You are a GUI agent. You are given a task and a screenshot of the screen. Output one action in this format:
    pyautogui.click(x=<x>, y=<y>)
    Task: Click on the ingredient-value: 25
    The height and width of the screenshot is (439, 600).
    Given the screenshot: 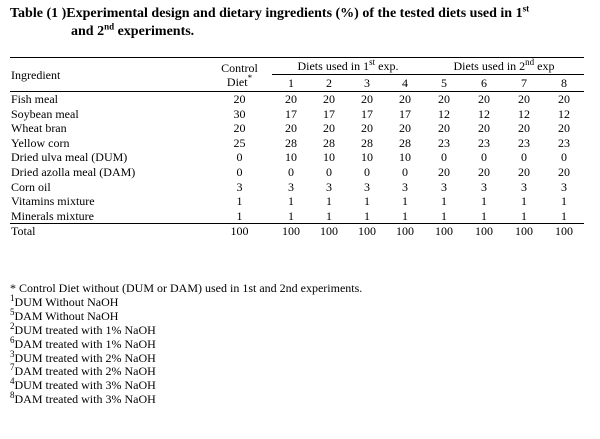 What is the action you would take?
    pyautogui.click(x=239, y=142)
    